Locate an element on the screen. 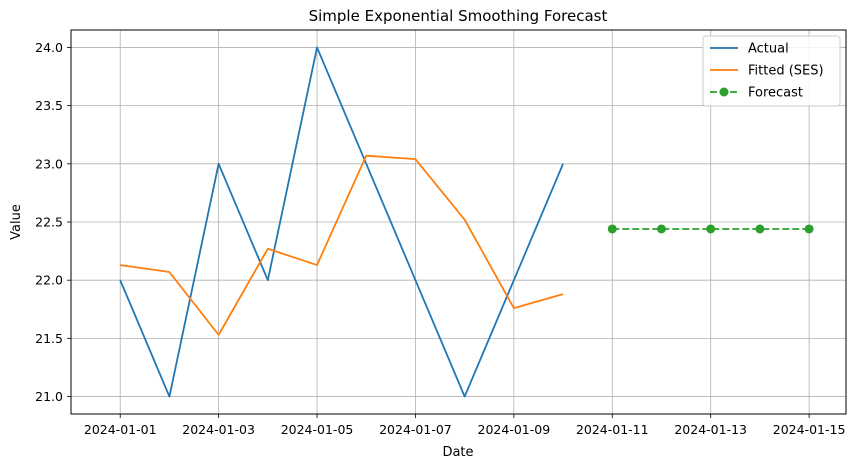 This screenshot has width=860, height=468. x-tick-label: 2024-01-15 is located at coordinates (809, 429).